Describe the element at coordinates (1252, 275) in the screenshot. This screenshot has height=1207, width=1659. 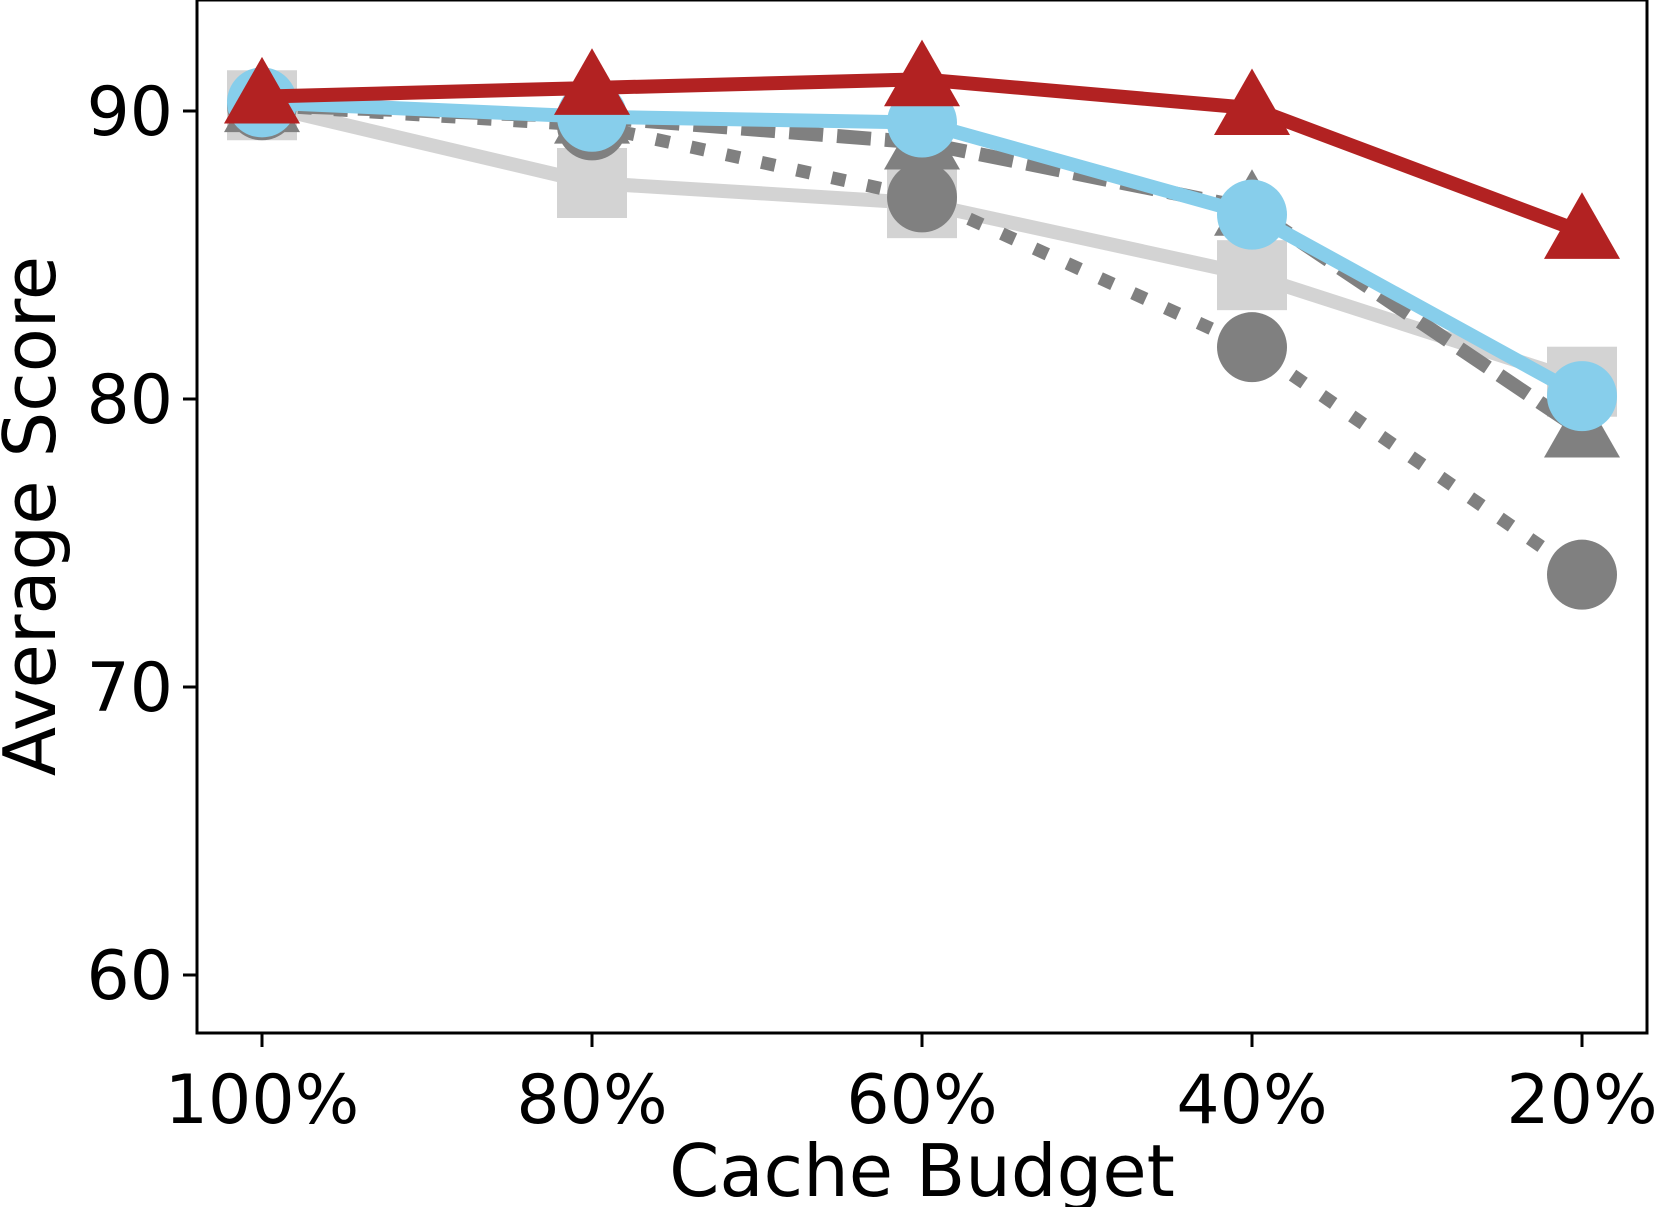
I see `data-point-square` at that location.